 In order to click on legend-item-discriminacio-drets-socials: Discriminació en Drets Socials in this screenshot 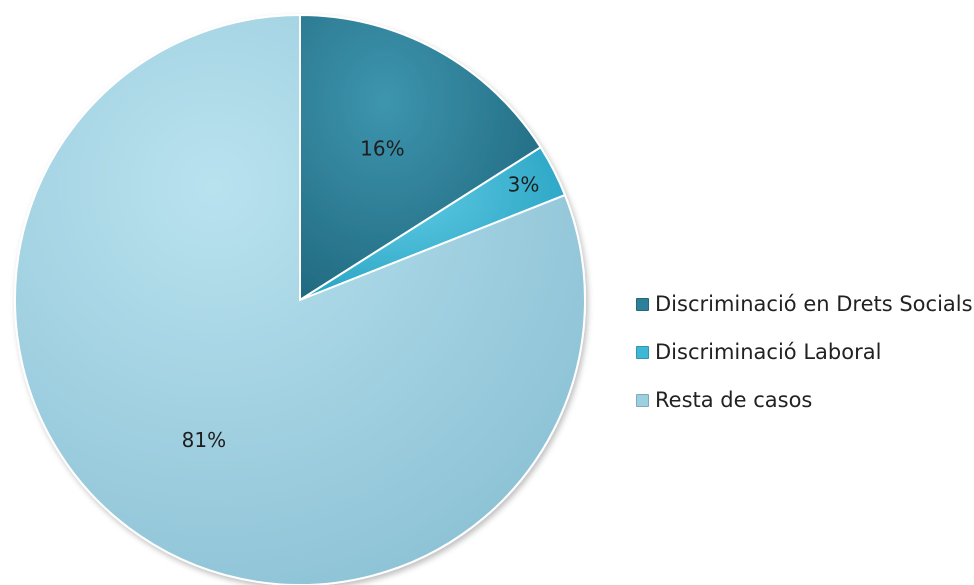, I will do `click(804, 304)`.